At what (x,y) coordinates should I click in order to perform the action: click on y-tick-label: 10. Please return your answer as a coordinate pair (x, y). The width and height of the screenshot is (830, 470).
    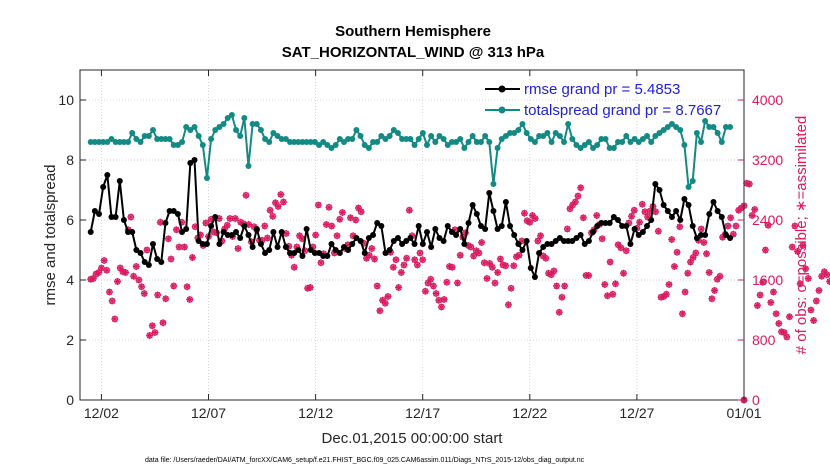
    Looking at the image, I should click on (66, 100).